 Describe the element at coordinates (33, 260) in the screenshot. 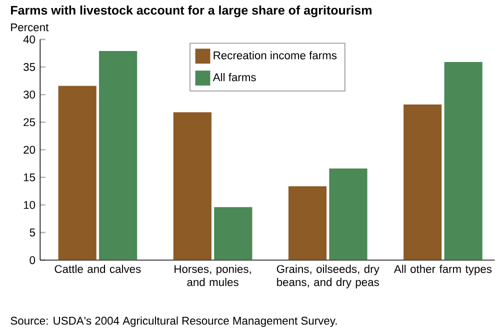

I see `y-tick-label: 0` at that location.